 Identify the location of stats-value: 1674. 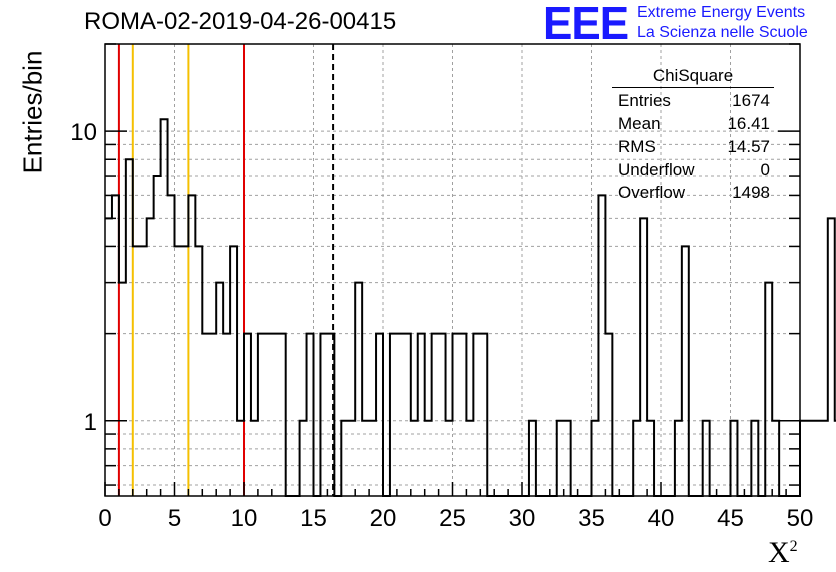
(751, 100).